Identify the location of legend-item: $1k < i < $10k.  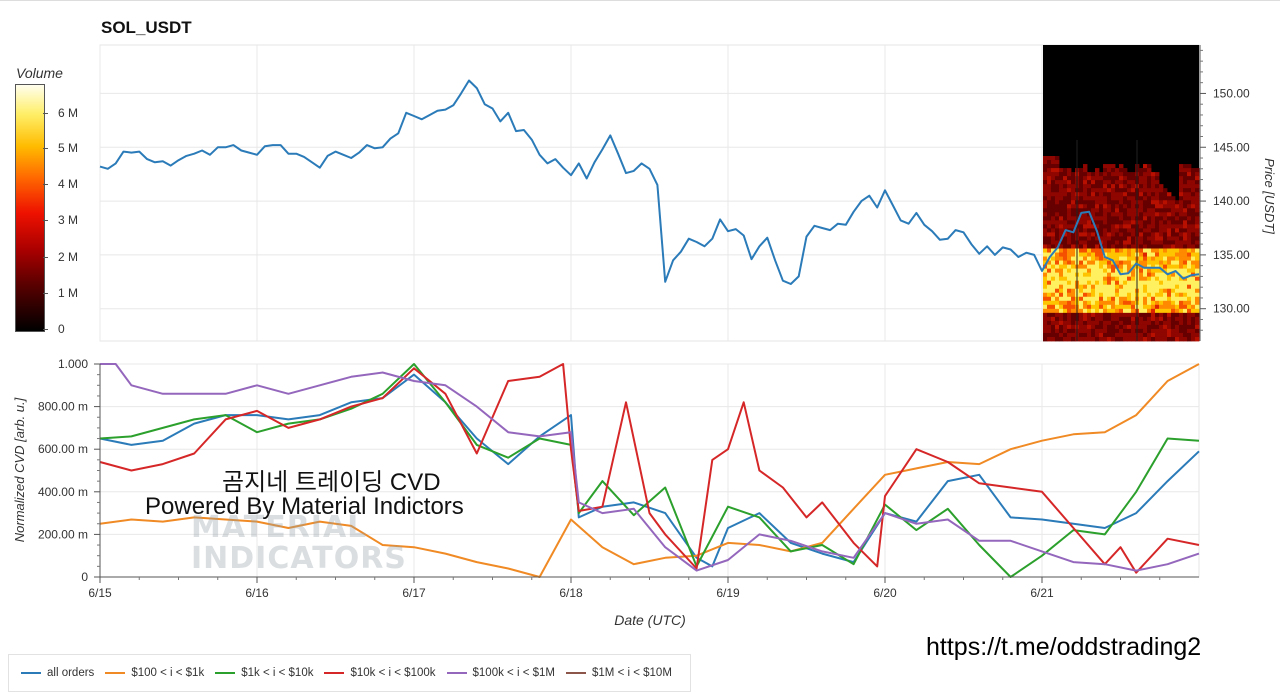
(264, 673).